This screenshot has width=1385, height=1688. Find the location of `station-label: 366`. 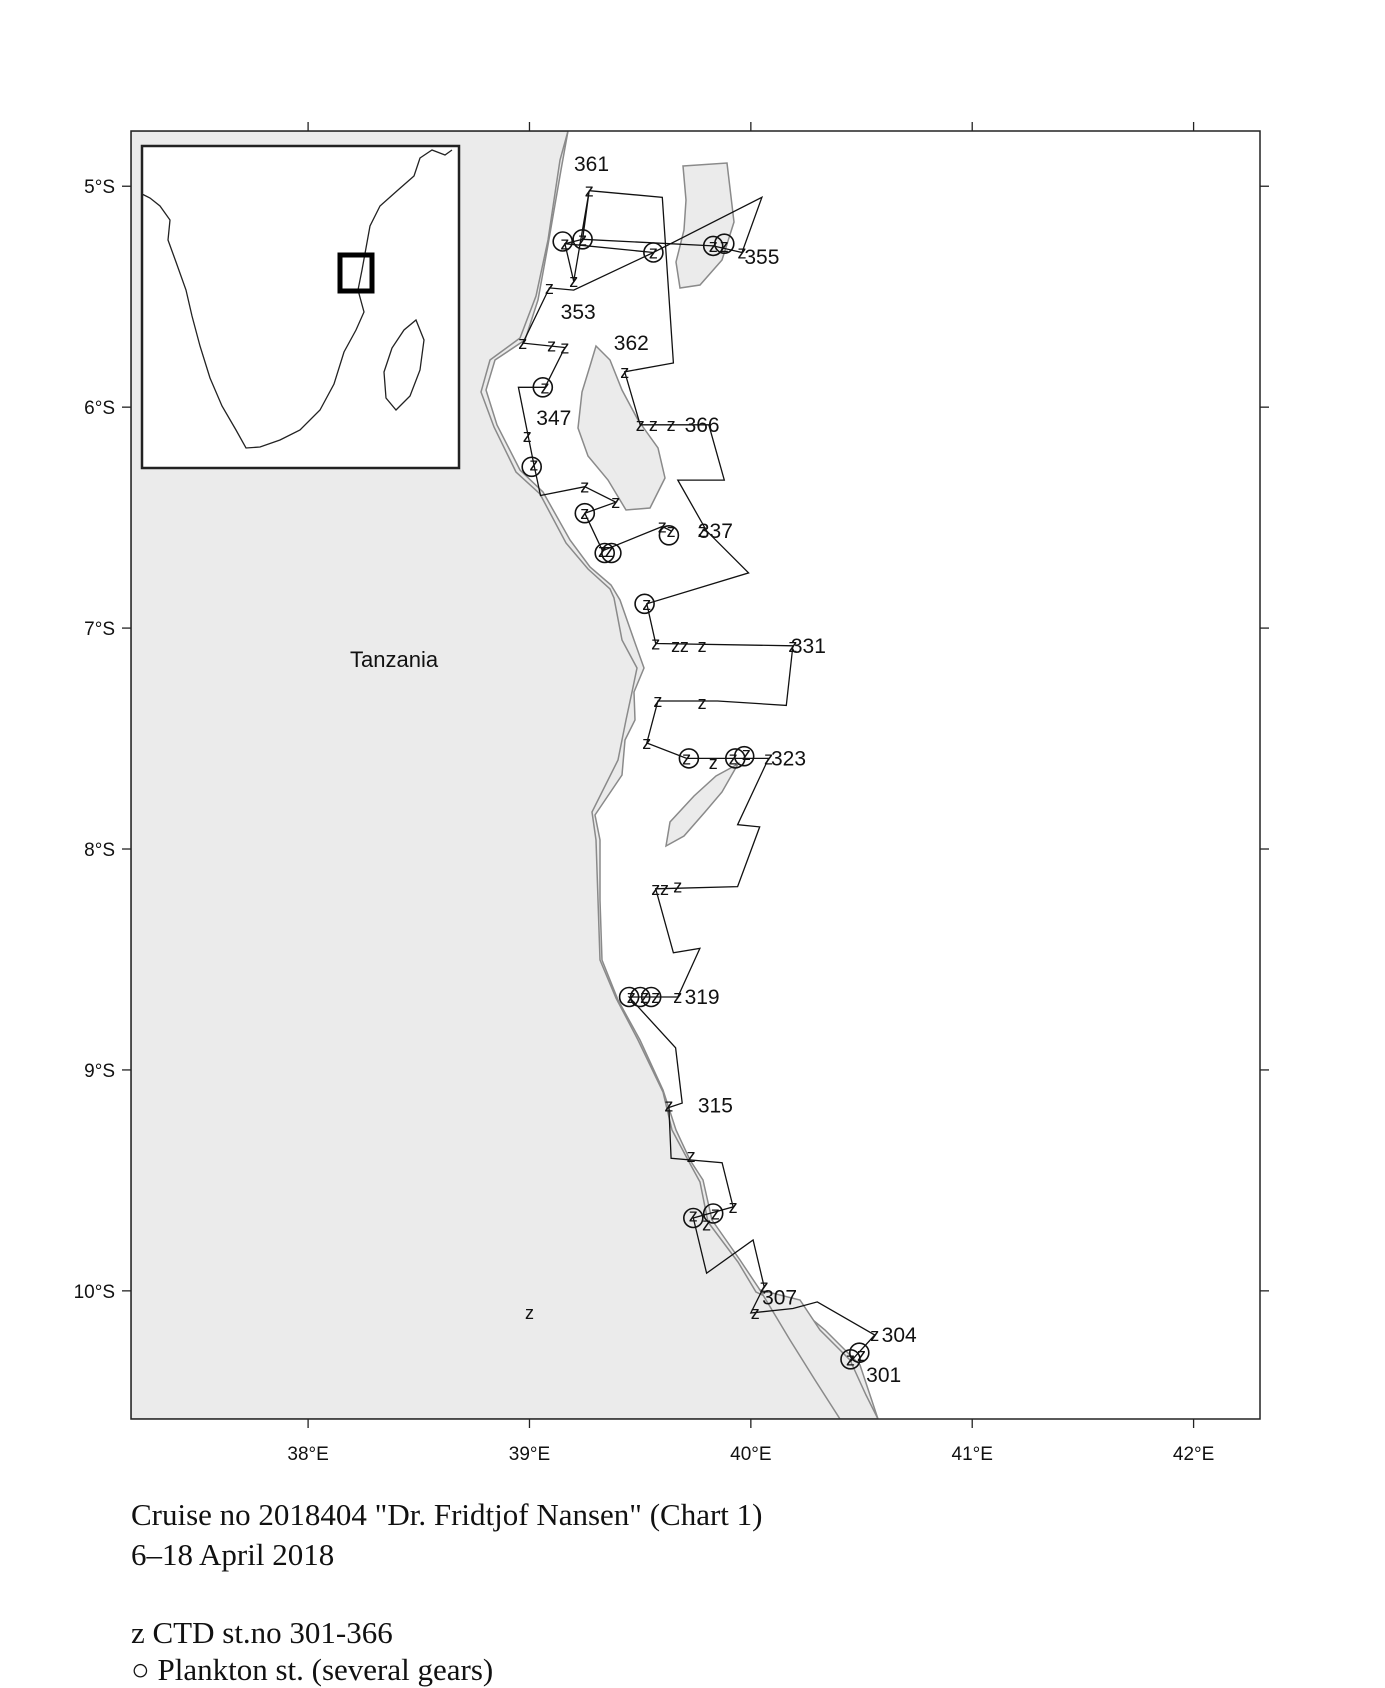

station-label: 366 is located at coordinates (702, 425).